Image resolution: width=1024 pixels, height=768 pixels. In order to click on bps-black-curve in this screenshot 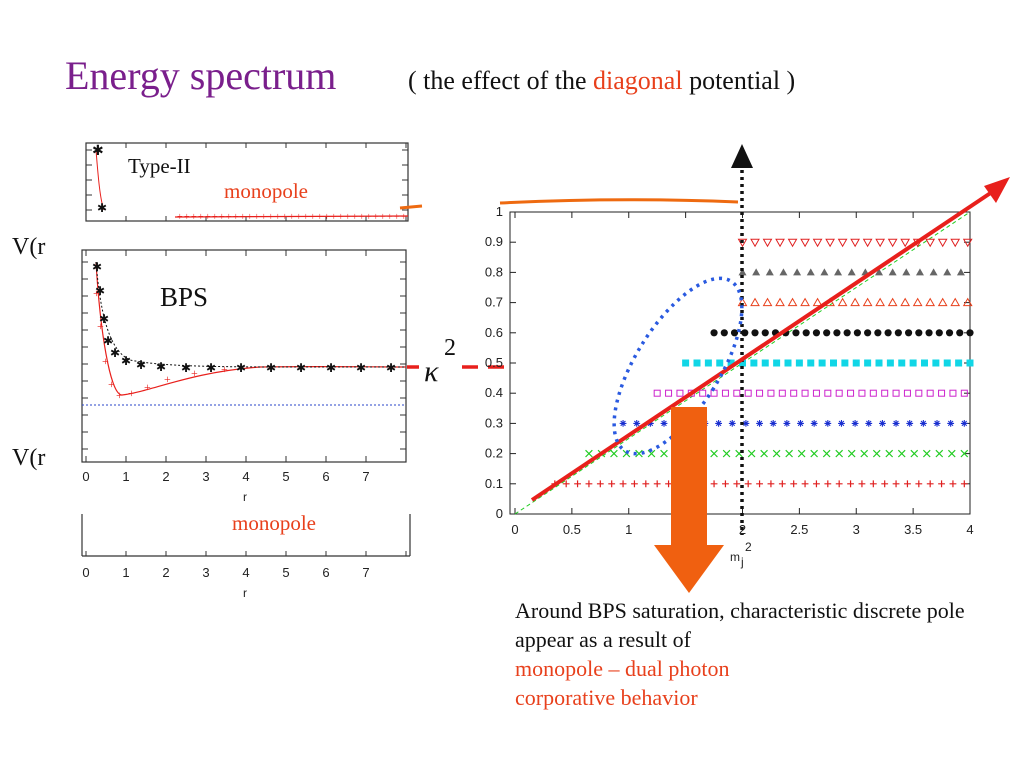, I will do `click(251, 314)`.